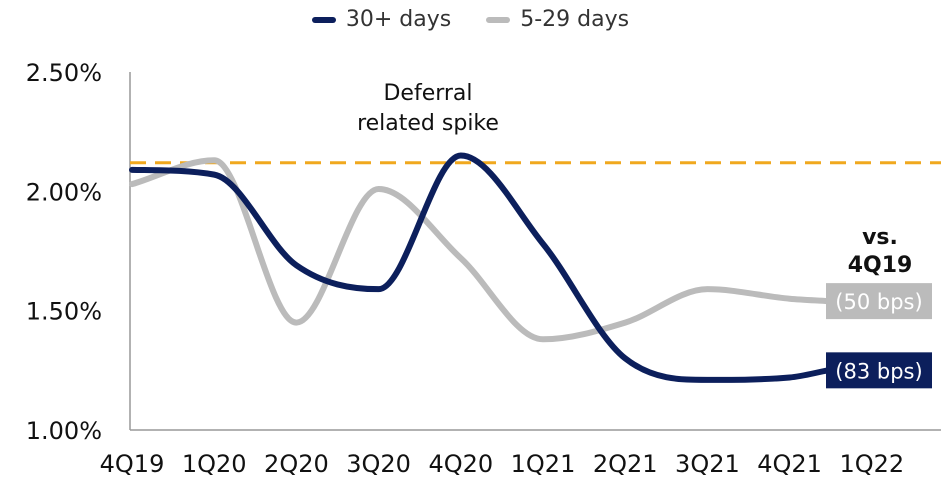  I want to click on x-tick-label: 3Q21, so click(707, 464).